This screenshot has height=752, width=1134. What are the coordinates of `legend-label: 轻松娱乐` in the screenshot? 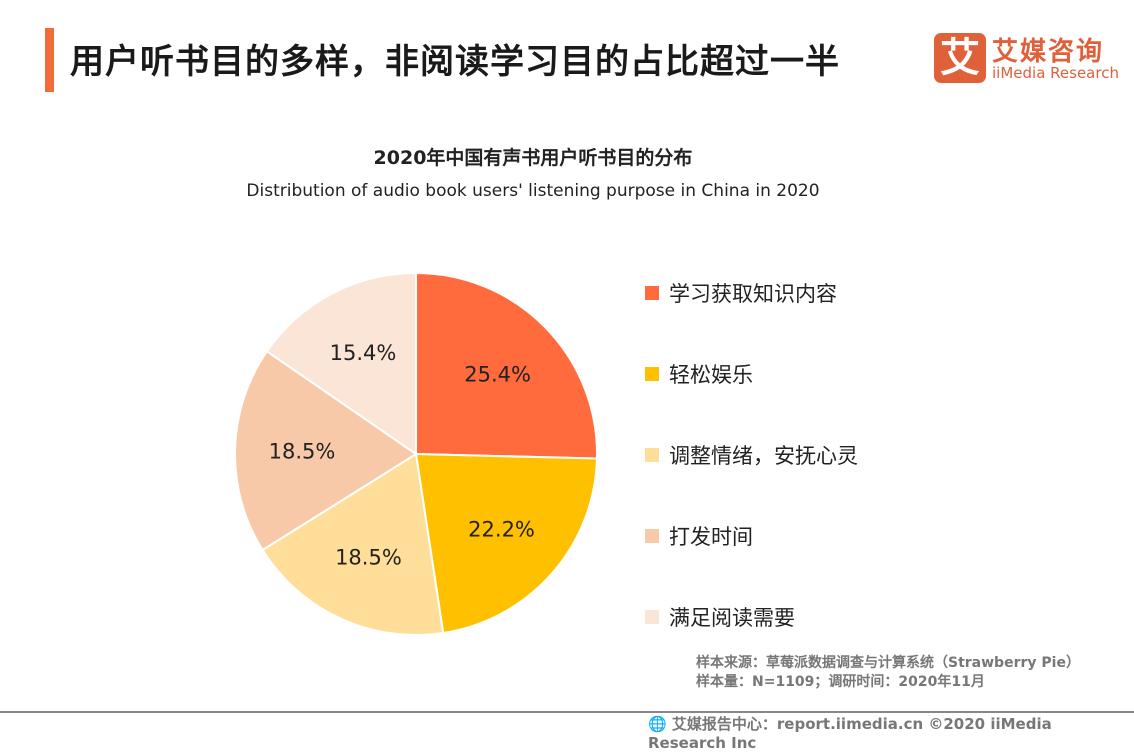 It's located at (711, 375).